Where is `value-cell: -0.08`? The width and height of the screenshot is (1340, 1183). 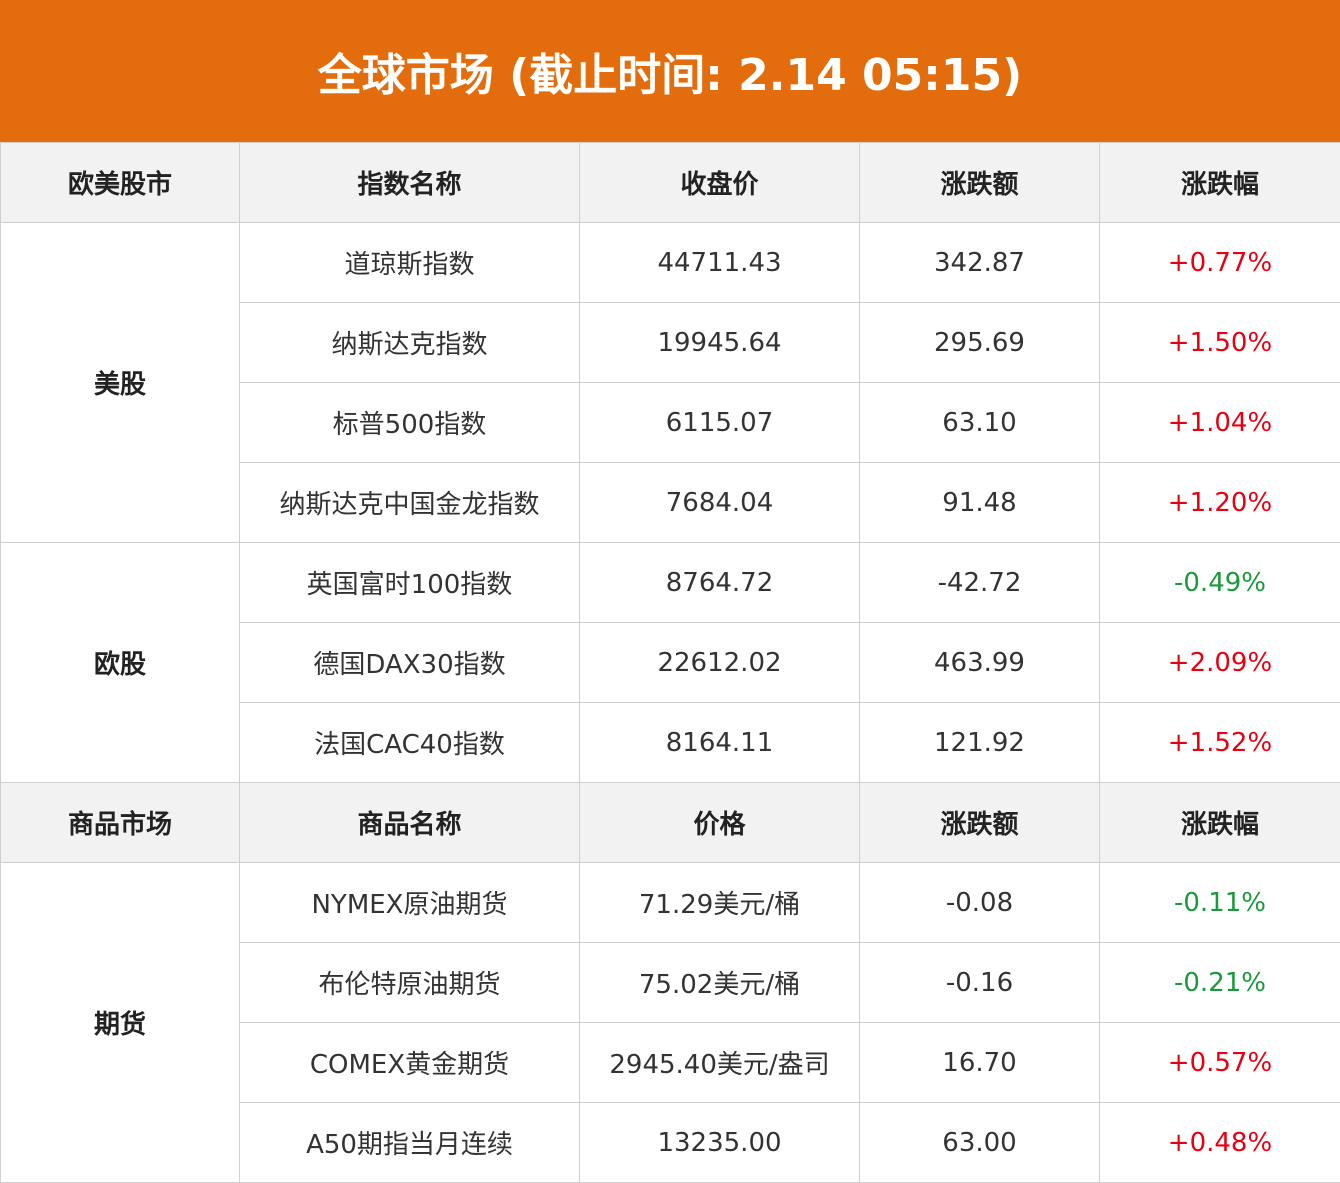 value-cell: -0.08 is located at coordinates (980, 903).